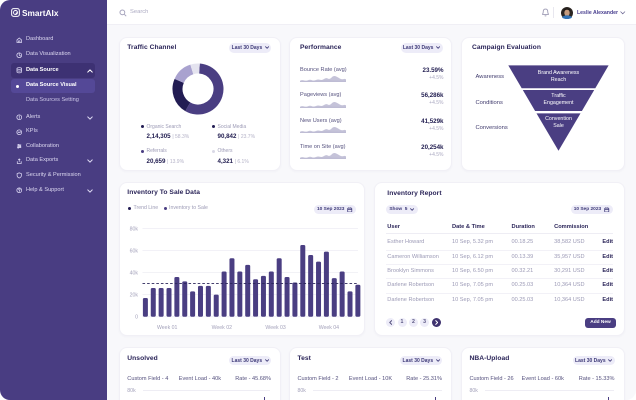 The image size is (636, 400). What do you see at coordinates (133, 295) in the screenshot?
I see `svg-text: 20k` at bounding box center [133, 295].